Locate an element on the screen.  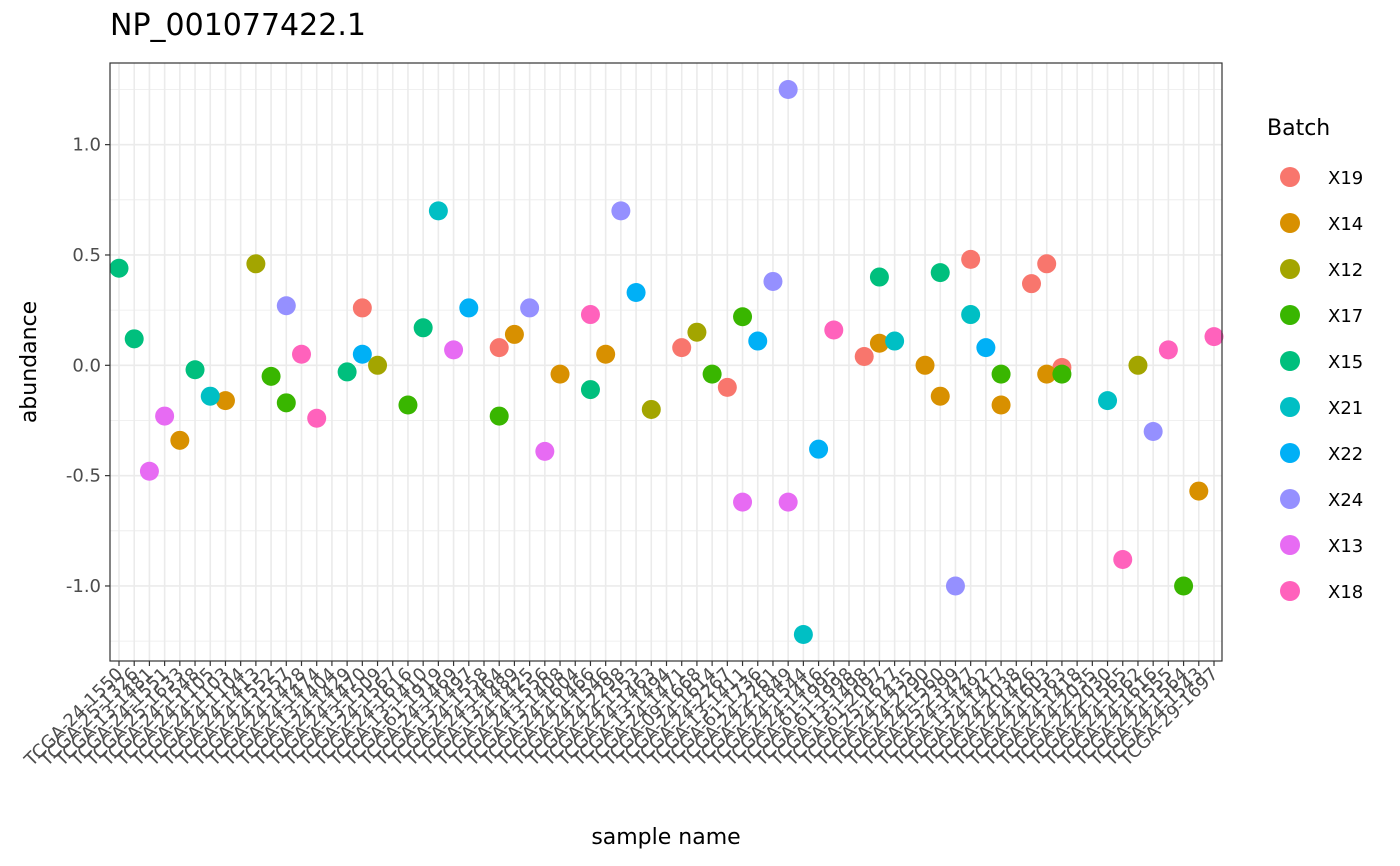
legend-key-x14 is located at coordinates (1290, 223).